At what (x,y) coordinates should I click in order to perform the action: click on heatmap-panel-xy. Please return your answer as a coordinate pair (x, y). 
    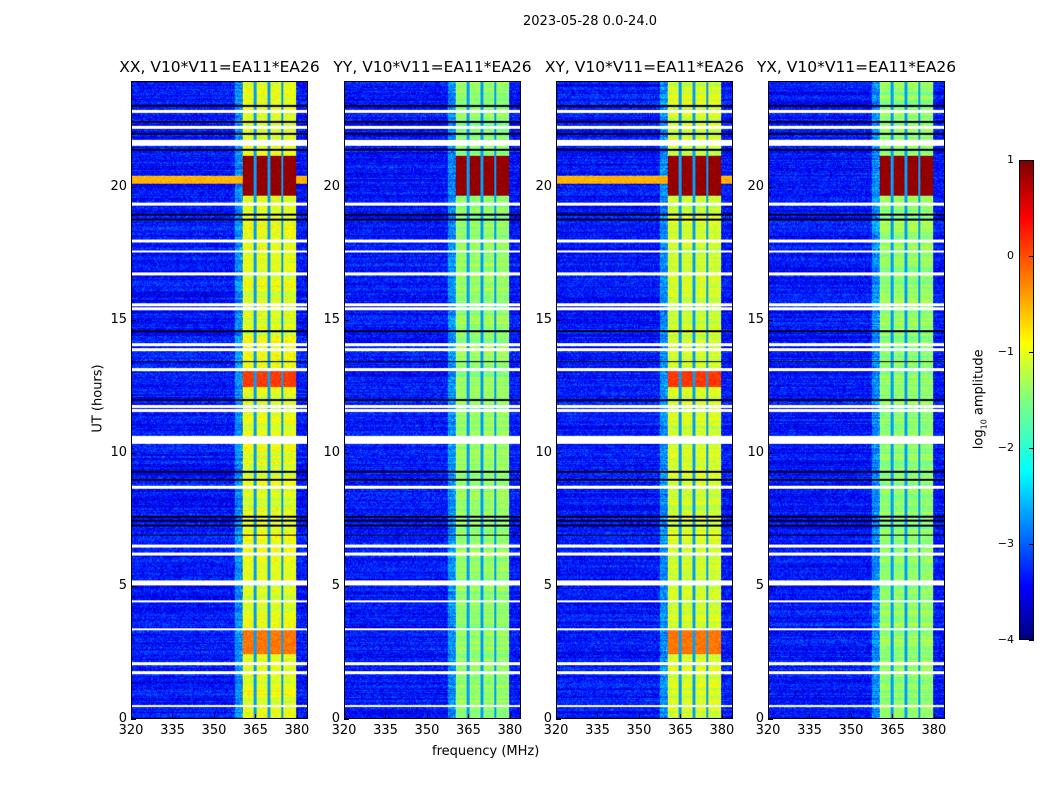
    Looking at the image, I should click on (644, 400).